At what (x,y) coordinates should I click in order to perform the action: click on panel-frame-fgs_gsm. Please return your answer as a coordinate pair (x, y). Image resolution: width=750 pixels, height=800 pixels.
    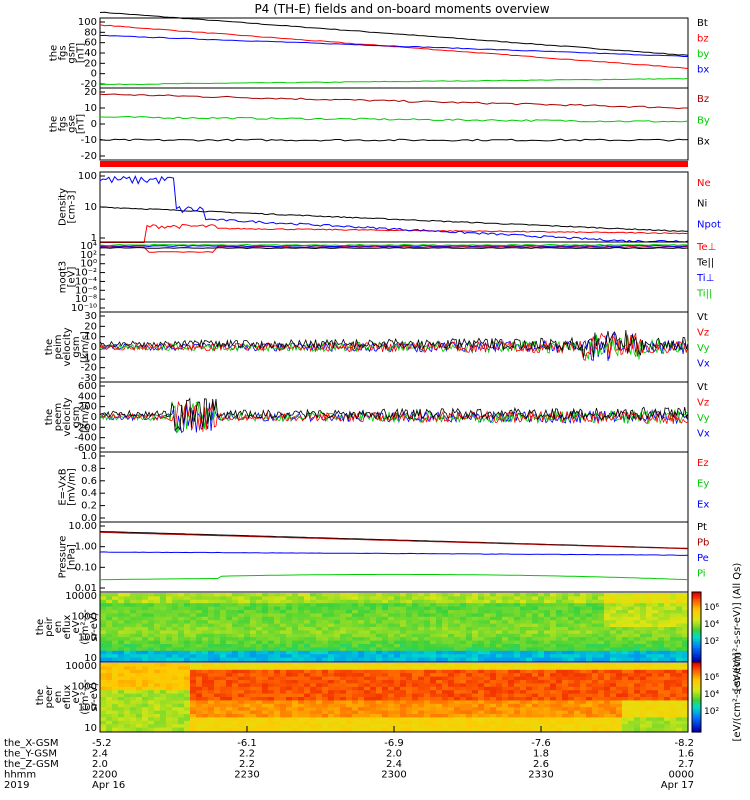
    Looking at the image, I should click on (394, 53).